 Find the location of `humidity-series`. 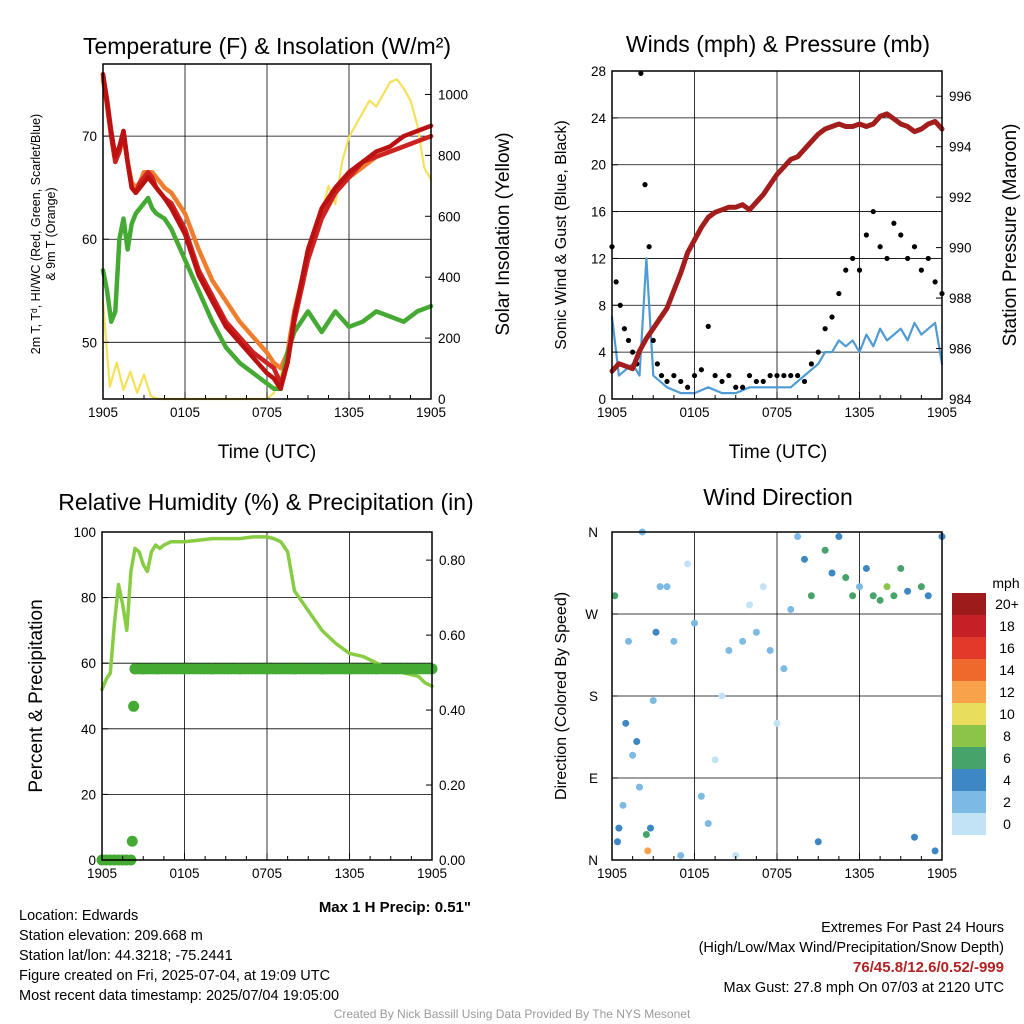

humidity-series is located at coordinates (267, 700).